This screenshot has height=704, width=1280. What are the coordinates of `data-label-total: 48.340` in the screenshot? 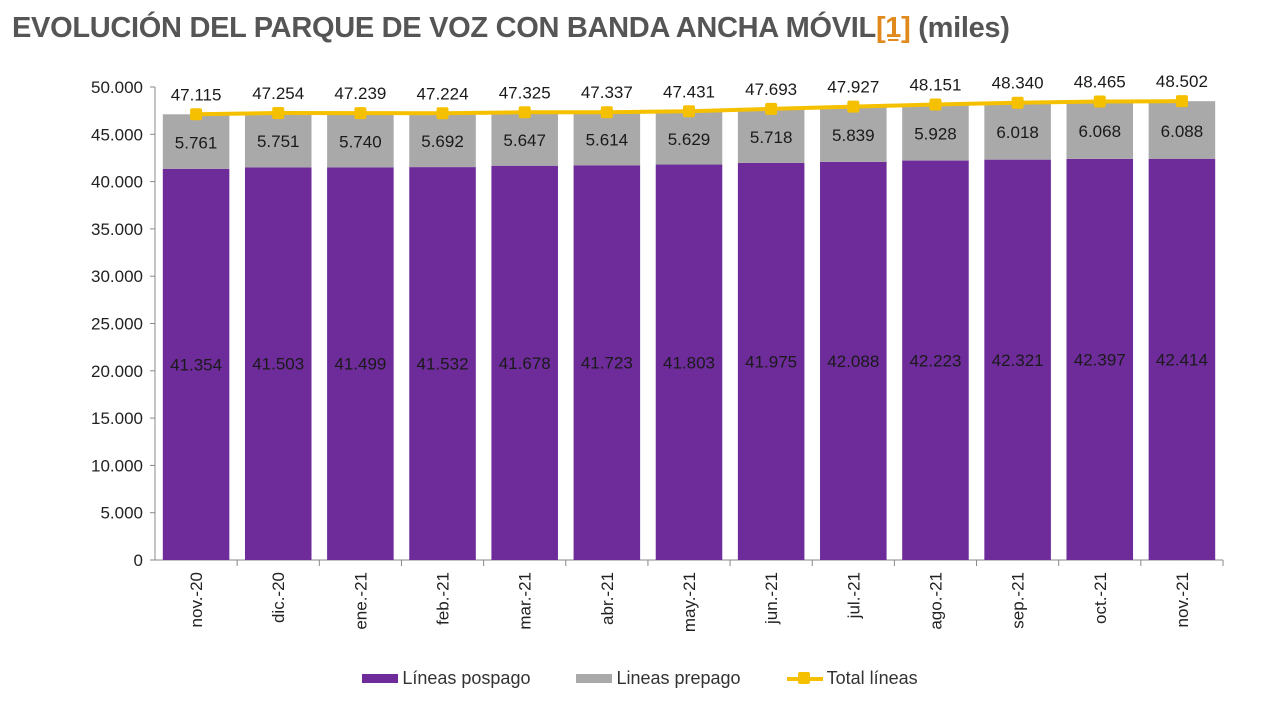 It's located at (1018, 83).